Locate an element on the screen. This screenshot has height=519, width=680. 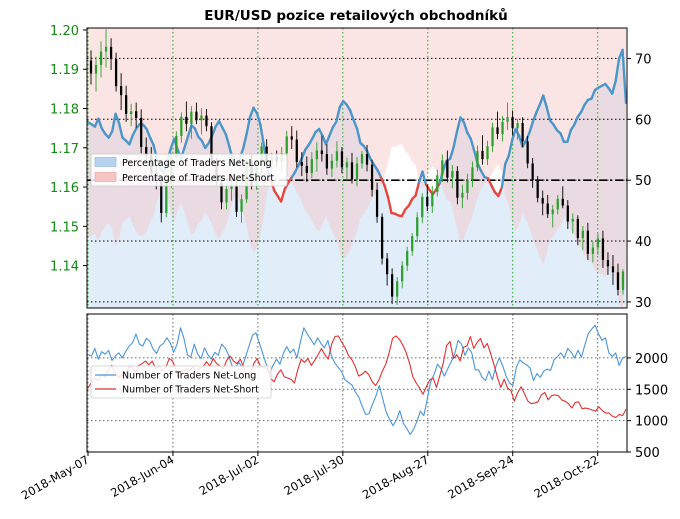
left-axis-tick-label: 1.18 is located at coordinates (64, 110).